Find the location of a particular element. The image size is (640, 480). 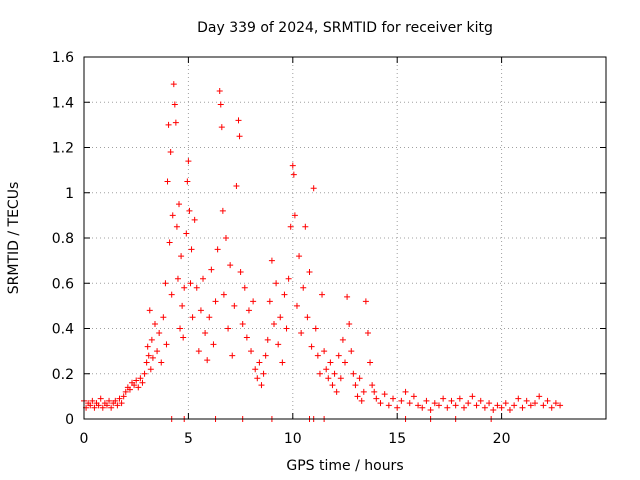

x-tick-label: 20 is located at coordinates (502, 439).